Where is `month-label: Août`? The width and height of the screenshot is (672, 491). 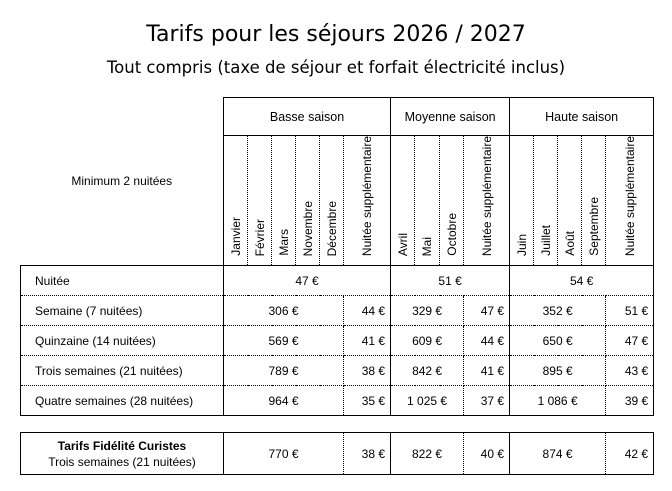 month-label: Août is located at coordinates (569, 244).